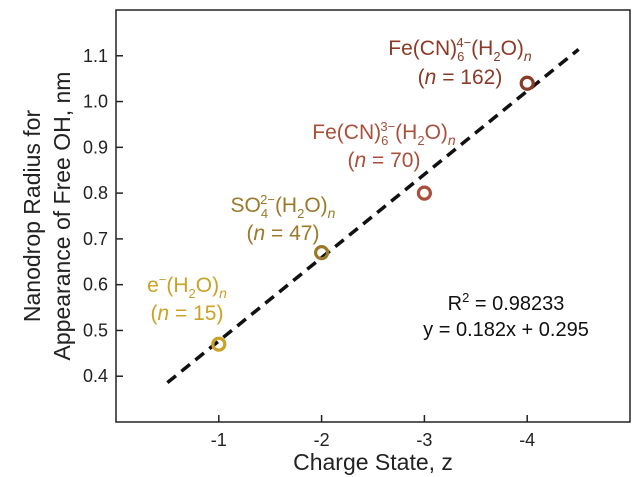  What do you see at coordinates (460, 77) in the screenshot?
I see `point-count-label: (n = 162)` at bounding box center [460, 77].